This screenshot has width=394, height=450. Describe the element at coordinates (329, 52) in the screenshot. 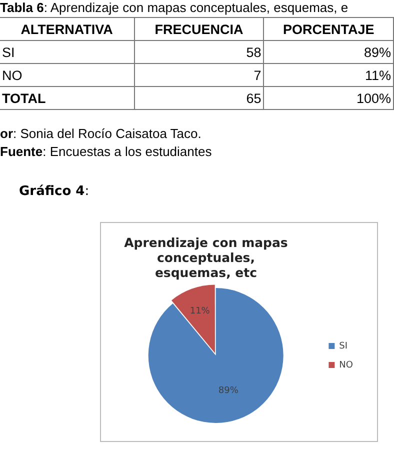

I see `text: 89%` at that location.